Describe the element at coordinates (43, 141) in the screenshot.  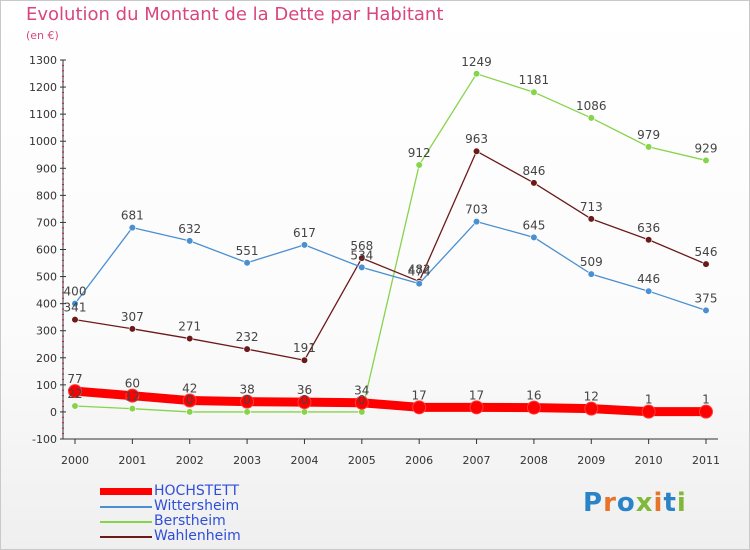
I see `y-tick-label: 1000` at that location.